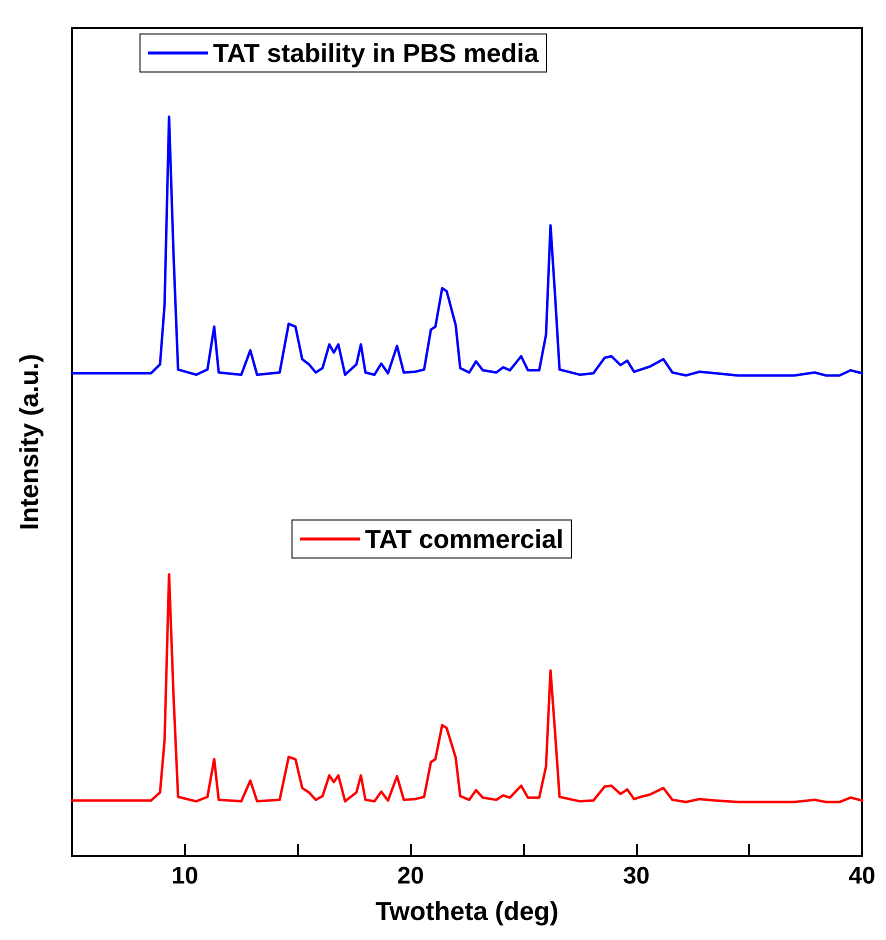  I want to click on x-axis-title: Twotheta (deg), so click(467, 911).